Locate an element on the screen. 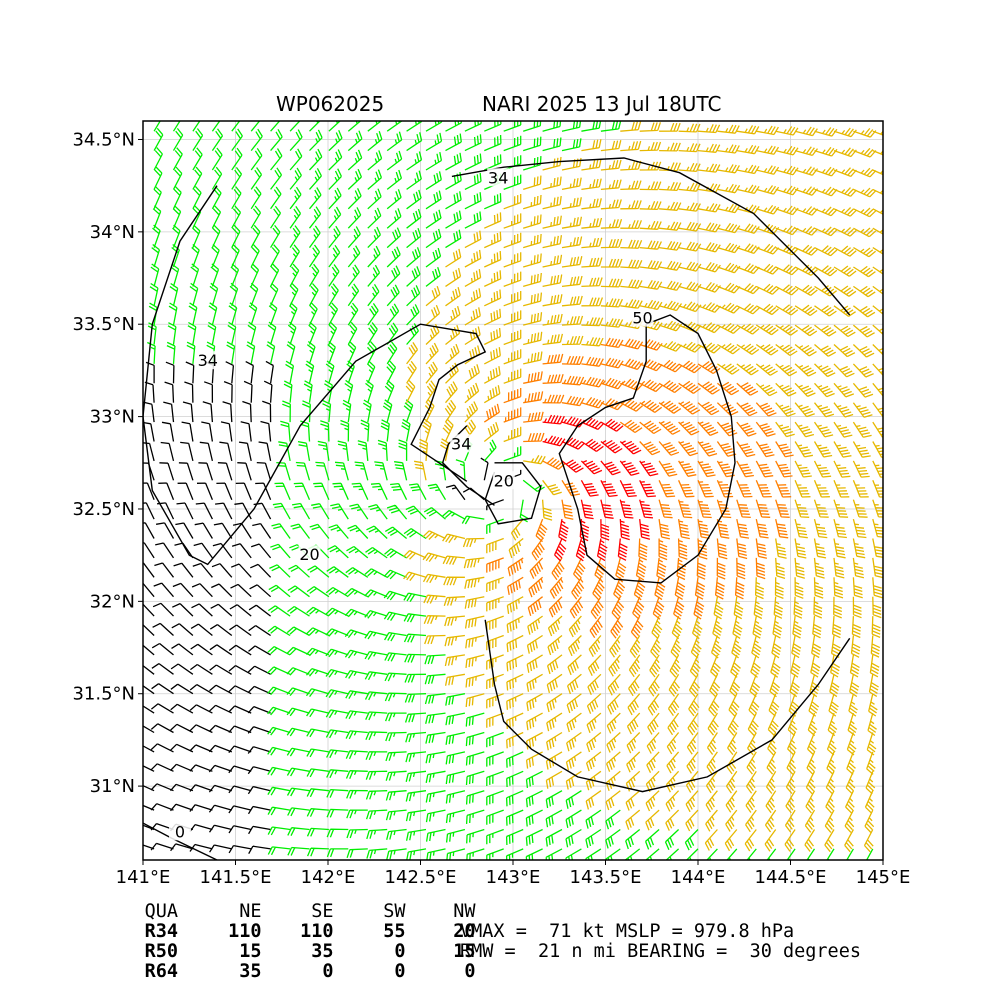 The image size is (1000, 1002). contour-label: 34 is located at coordinates (461, 443).